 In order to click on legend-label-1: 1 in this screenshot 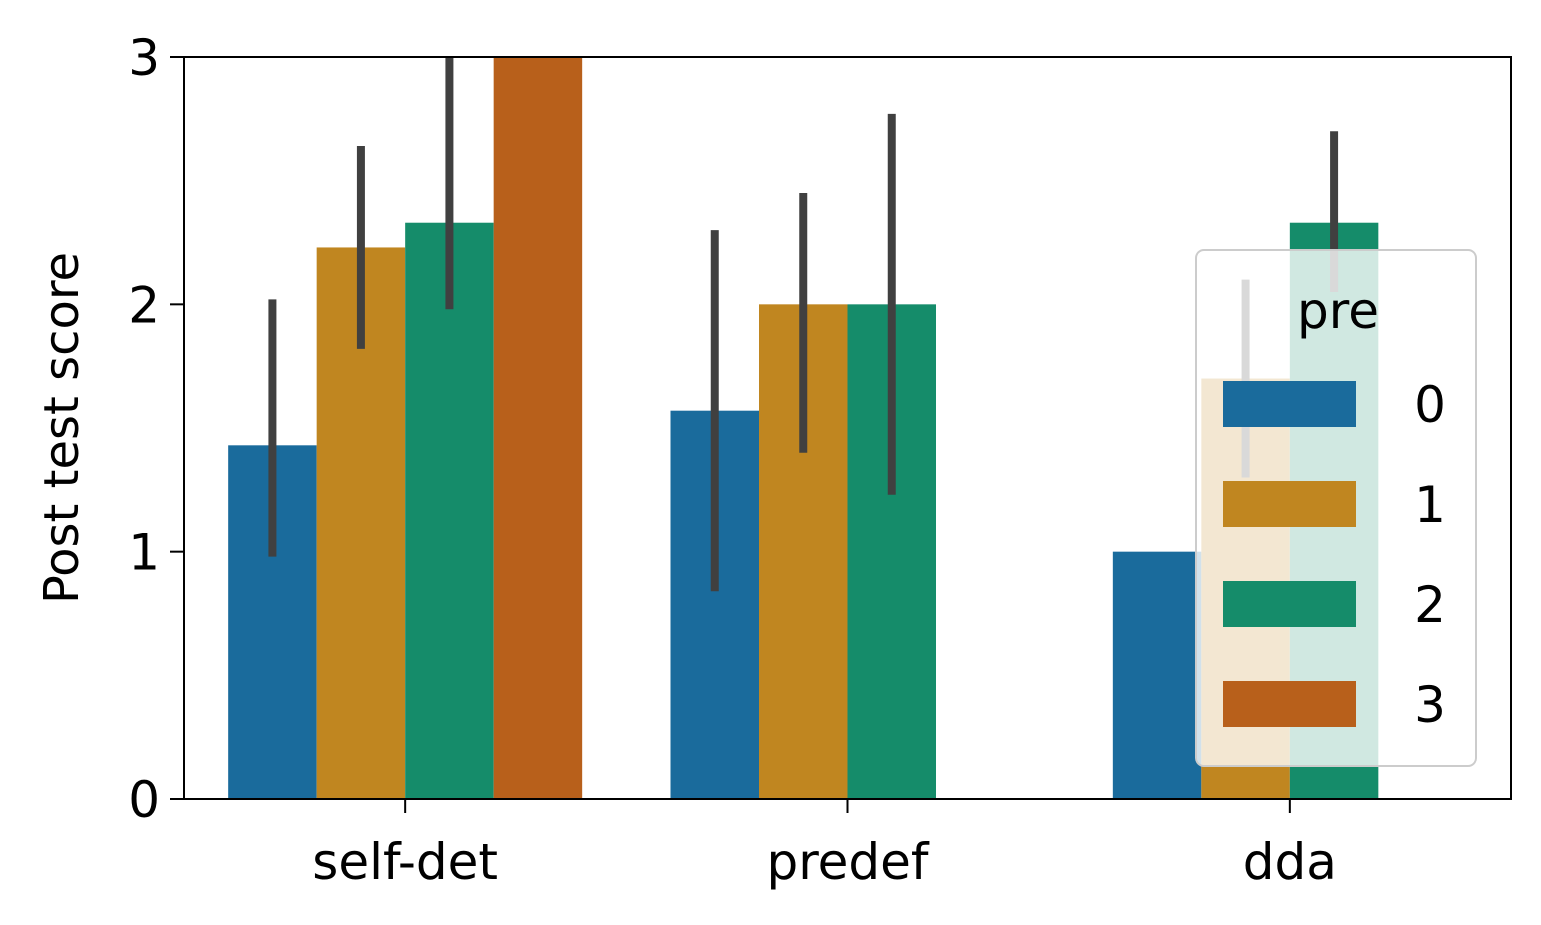, I will do `click(1430, 505)`.